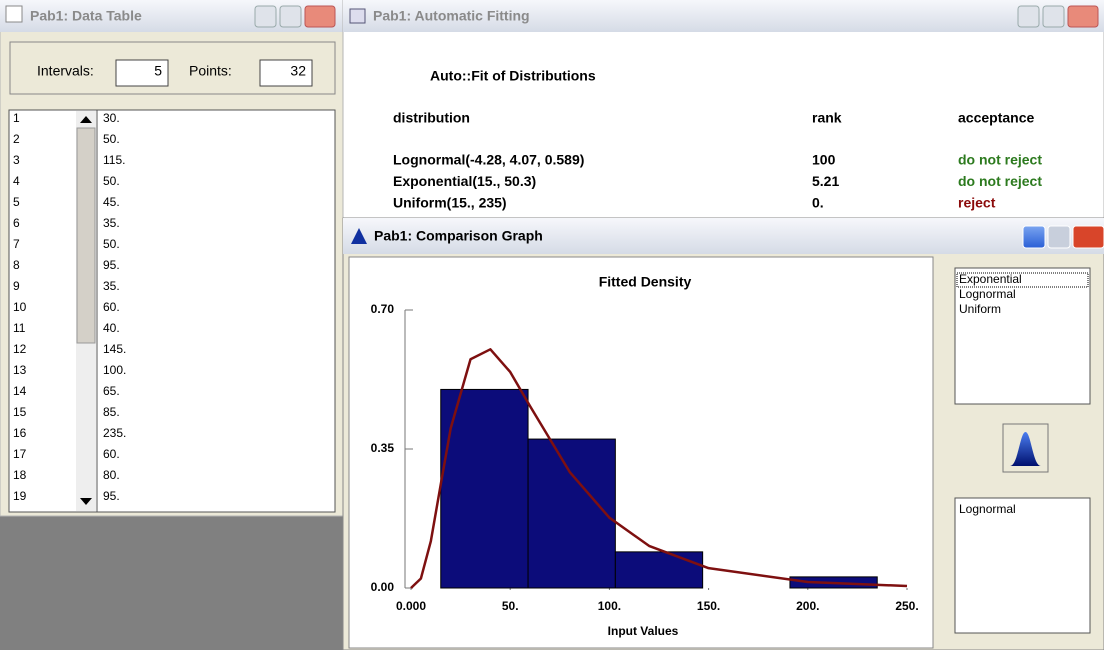 The height and width of the screenshot is (655, 1104). What do you see at coordinates (19, 328) in the screenshot?
I see `row-index: 11` at bounding box center [19, 328].